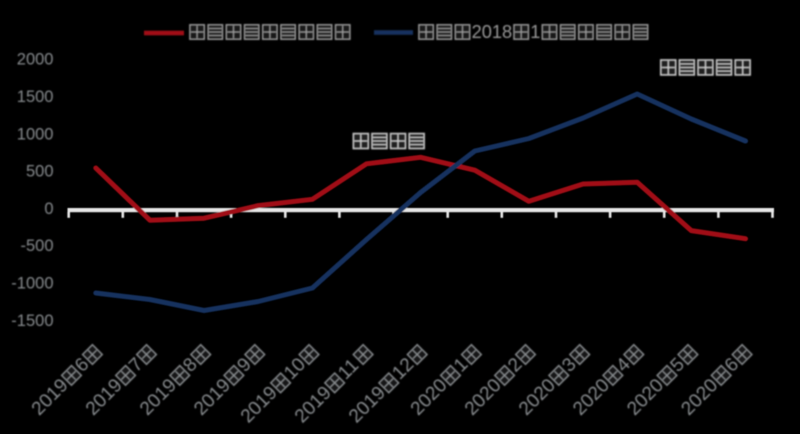 The height and width of the screenshot is (434, 800). Describe the element at coordinates (48, 209) in the screenshot. I see `svg-text: 0` at that location.